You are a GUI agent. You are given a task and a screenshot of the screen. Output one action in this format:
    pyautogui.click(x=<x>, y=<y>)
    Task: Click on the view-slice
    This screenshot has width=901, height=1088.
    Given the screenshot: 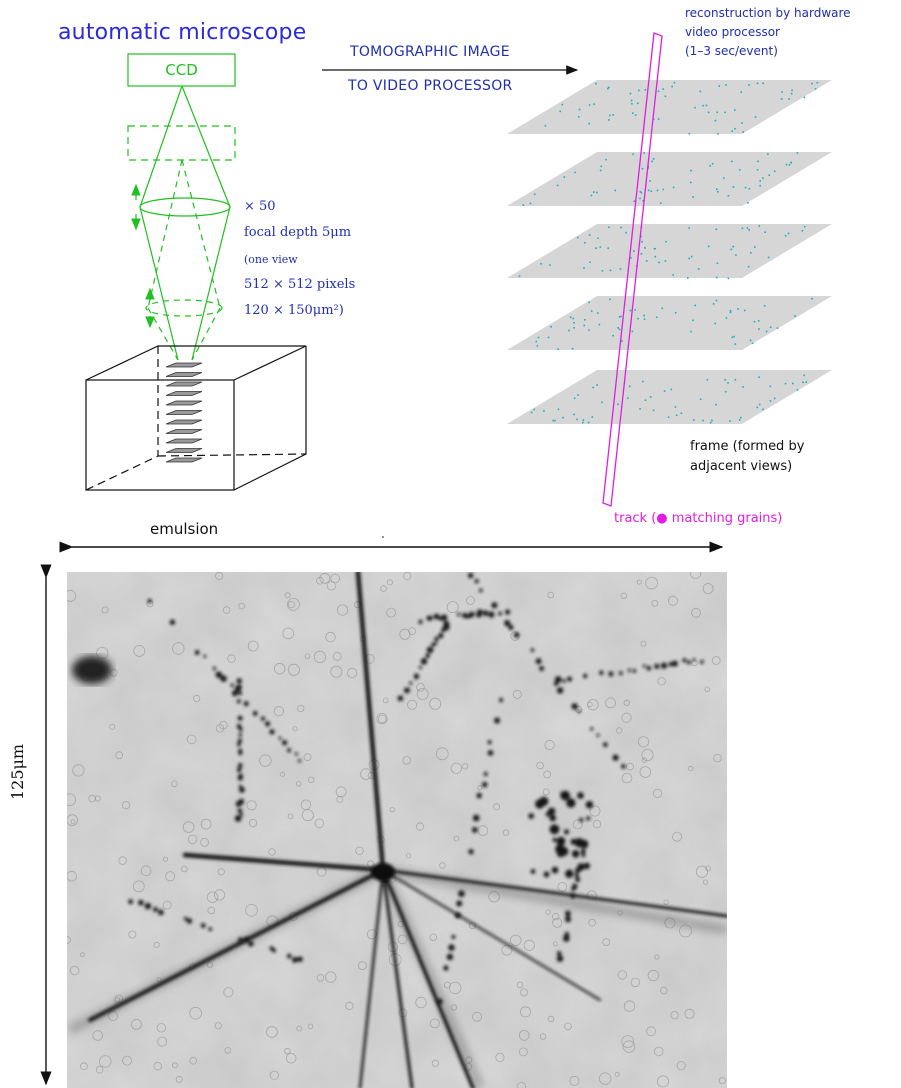 What is the action you would take?
    pyautogui.click(x=184, y=412)
    